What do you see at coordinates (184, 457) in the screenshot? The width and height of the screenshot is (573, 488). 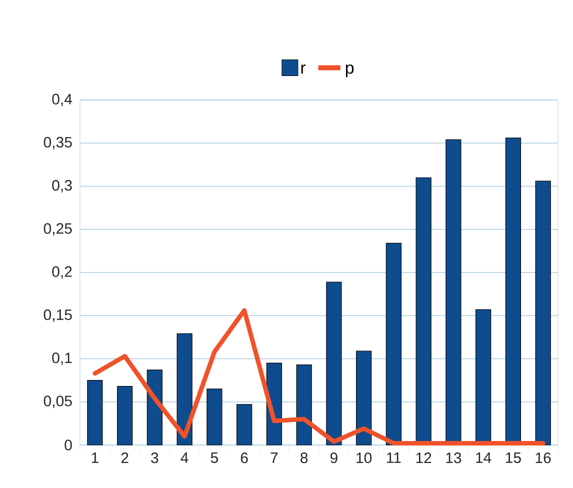 I see `x-tick-label: 4` at bounding box center [184, 457].